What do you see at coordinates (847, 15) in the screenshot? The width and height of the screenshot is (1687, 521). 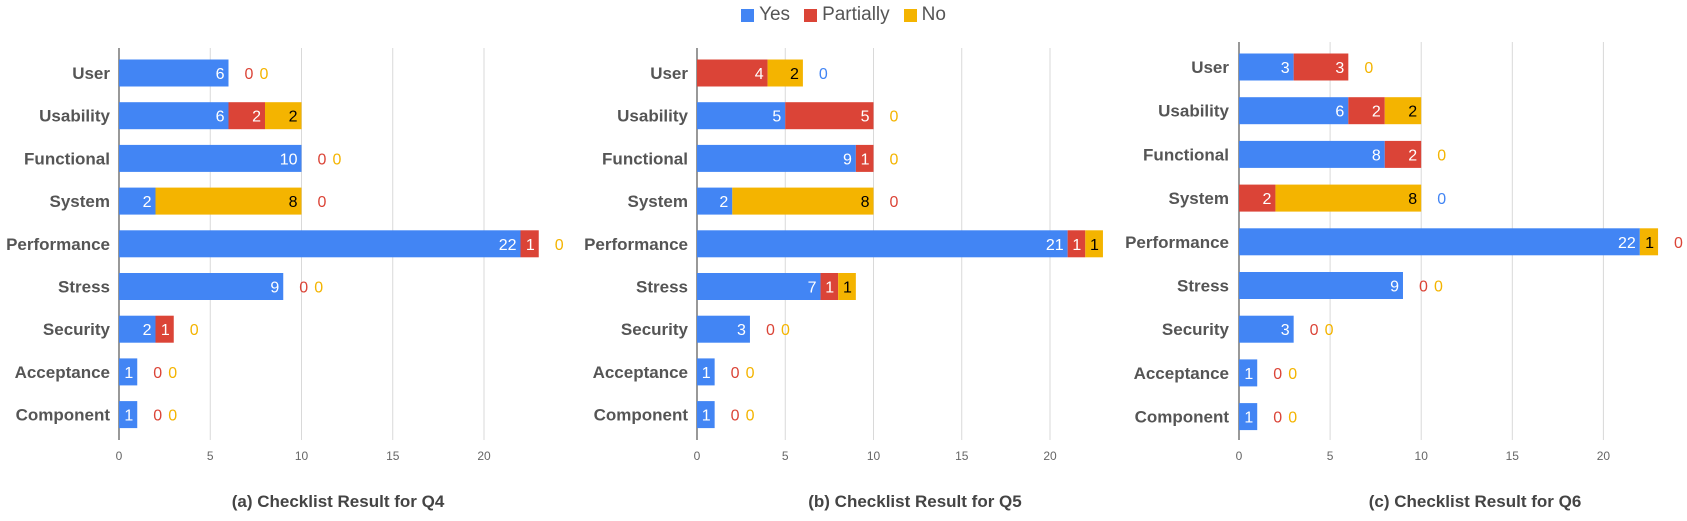 I see `legend-item-partially: Partially` at bounding box center [847, 15].